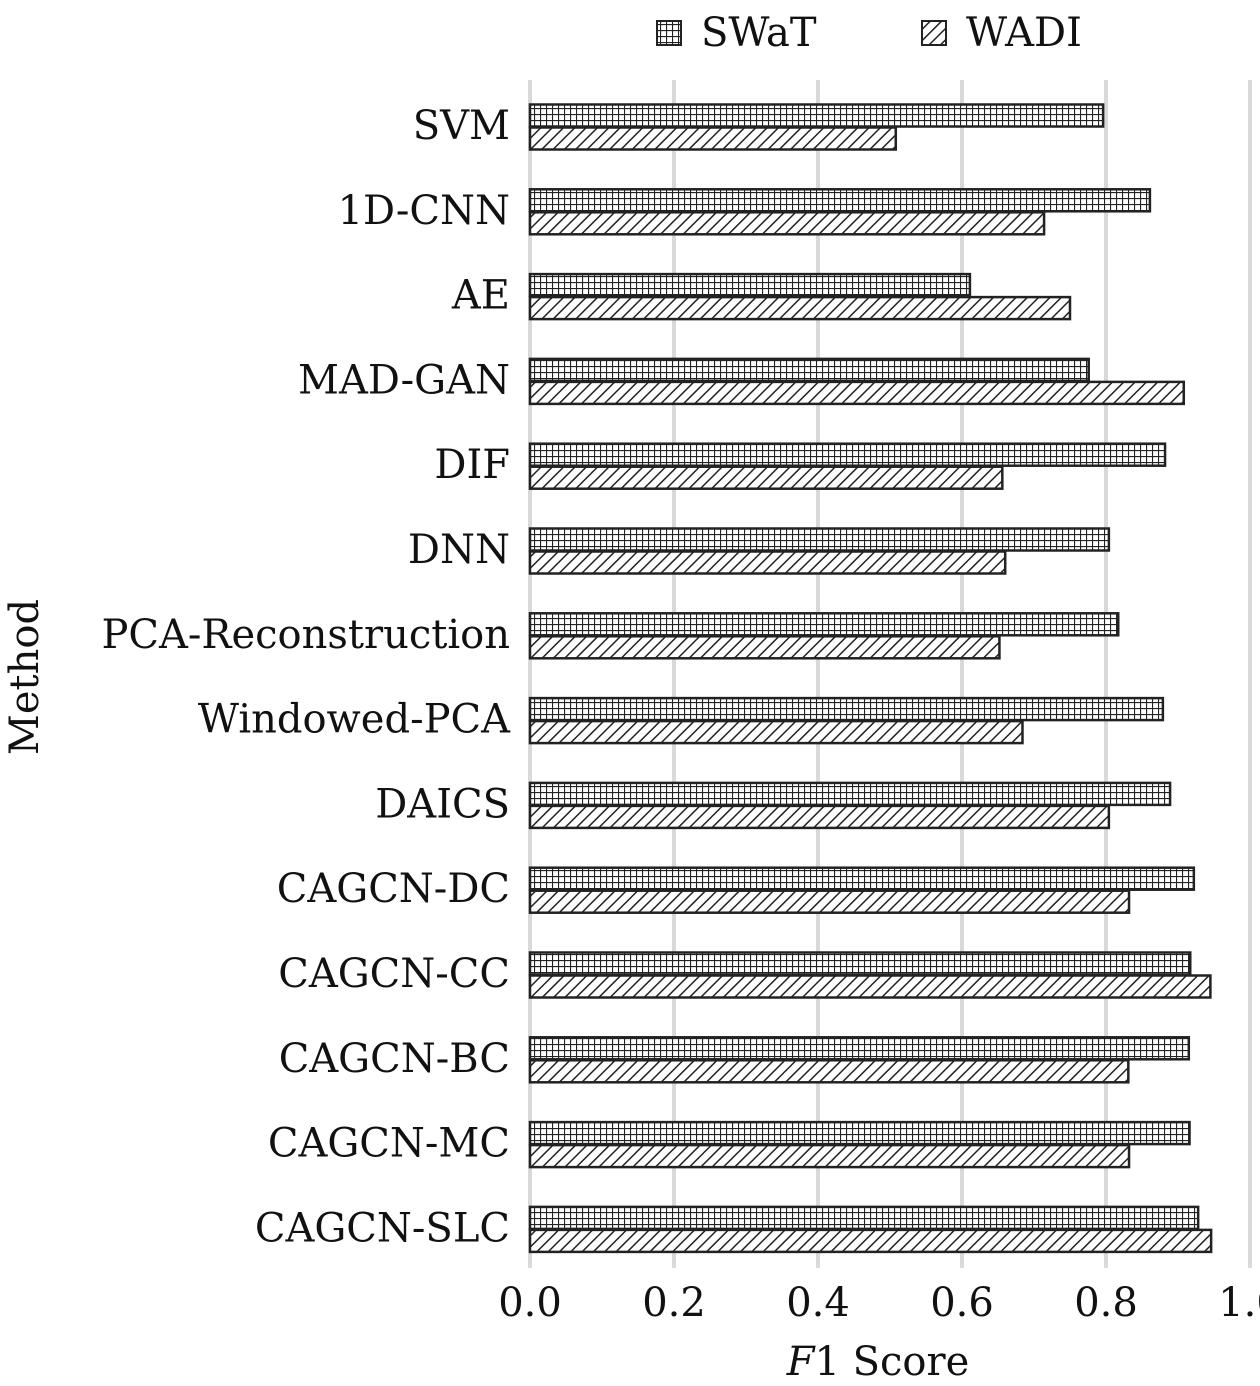  I want to click on bar-wadi-1d-cnn, so click(787, 223).